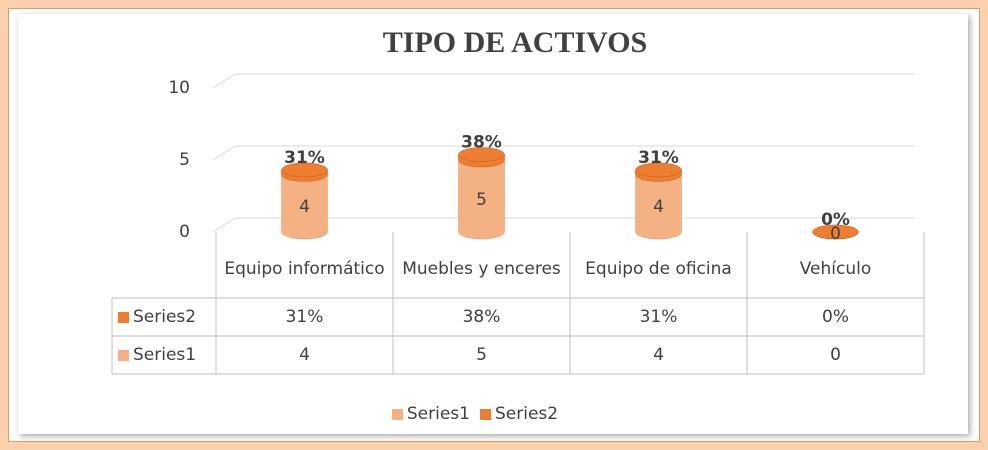 This screenshot has width=988, height=450. What do you see at coordinates (835, 355) in the screenshot?
I see `table-cell: 0` at bounding box center [835, 355].